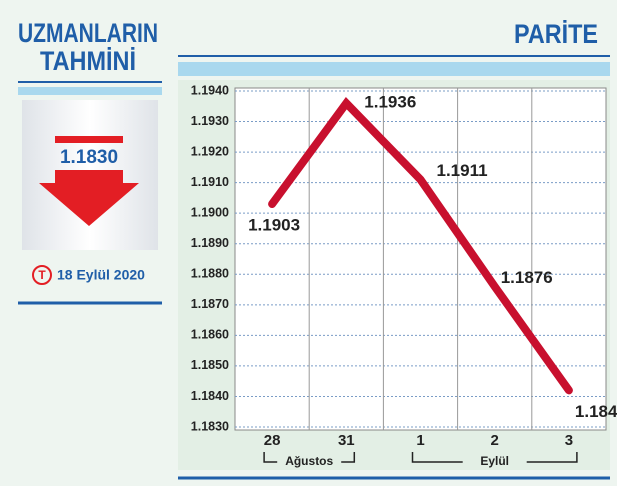 The height and width of the screenshot is (486, 617). Describe the element at coordinates (596, 411) in the screenshot. I see `value-label: 1.1842` at that location.